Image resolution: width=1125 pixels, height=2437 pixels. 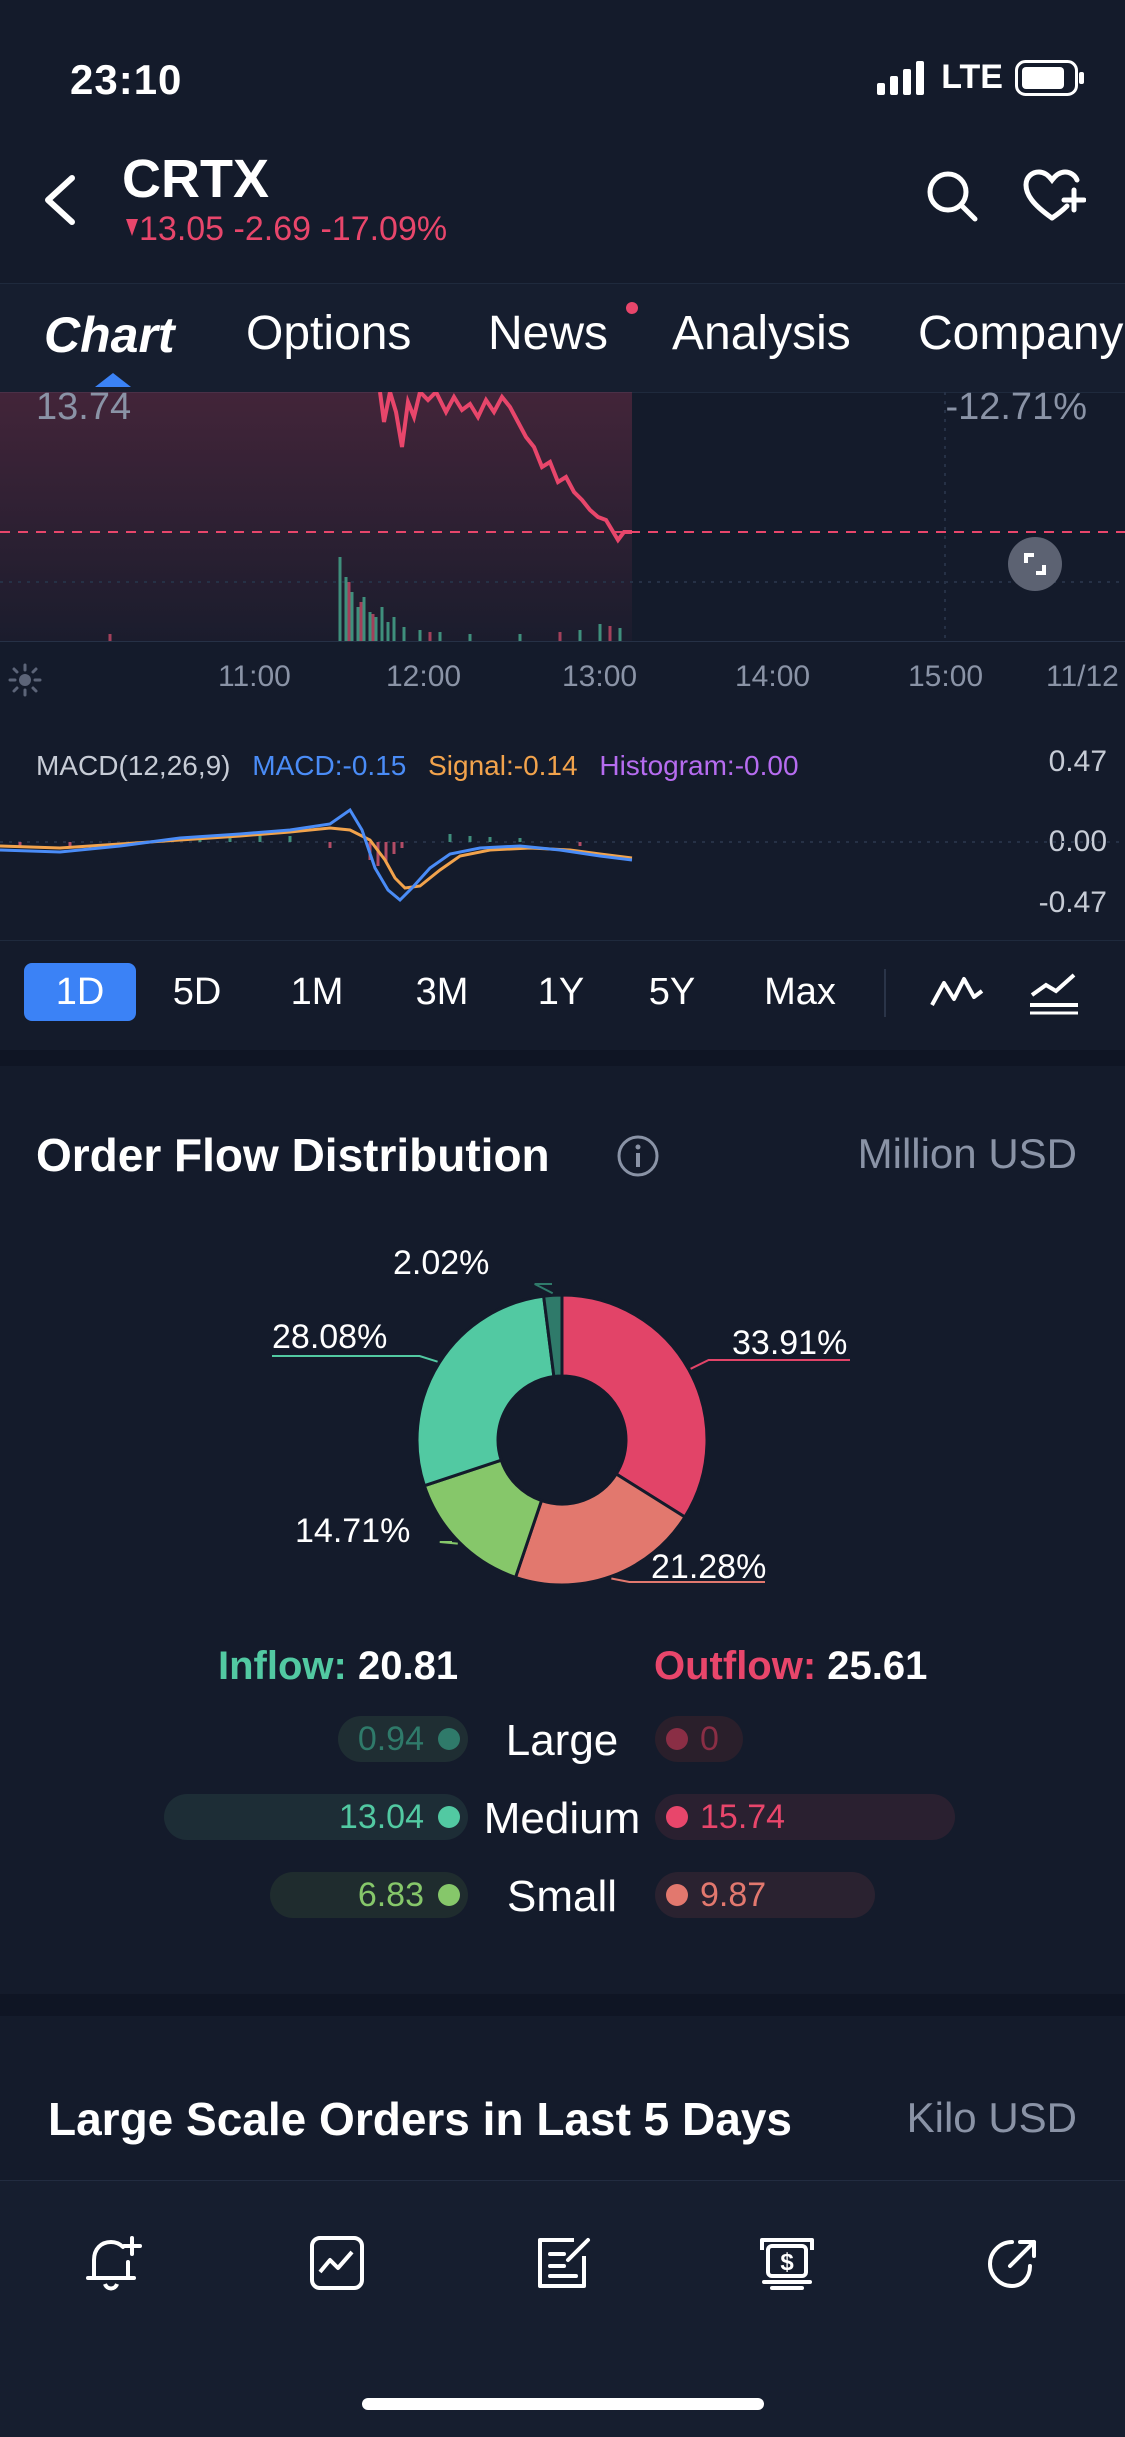 What do you see at coordinates (677, 1817) in the screenshot?
I see `medium-outflow-dot` at bounding box center [677, 1817].